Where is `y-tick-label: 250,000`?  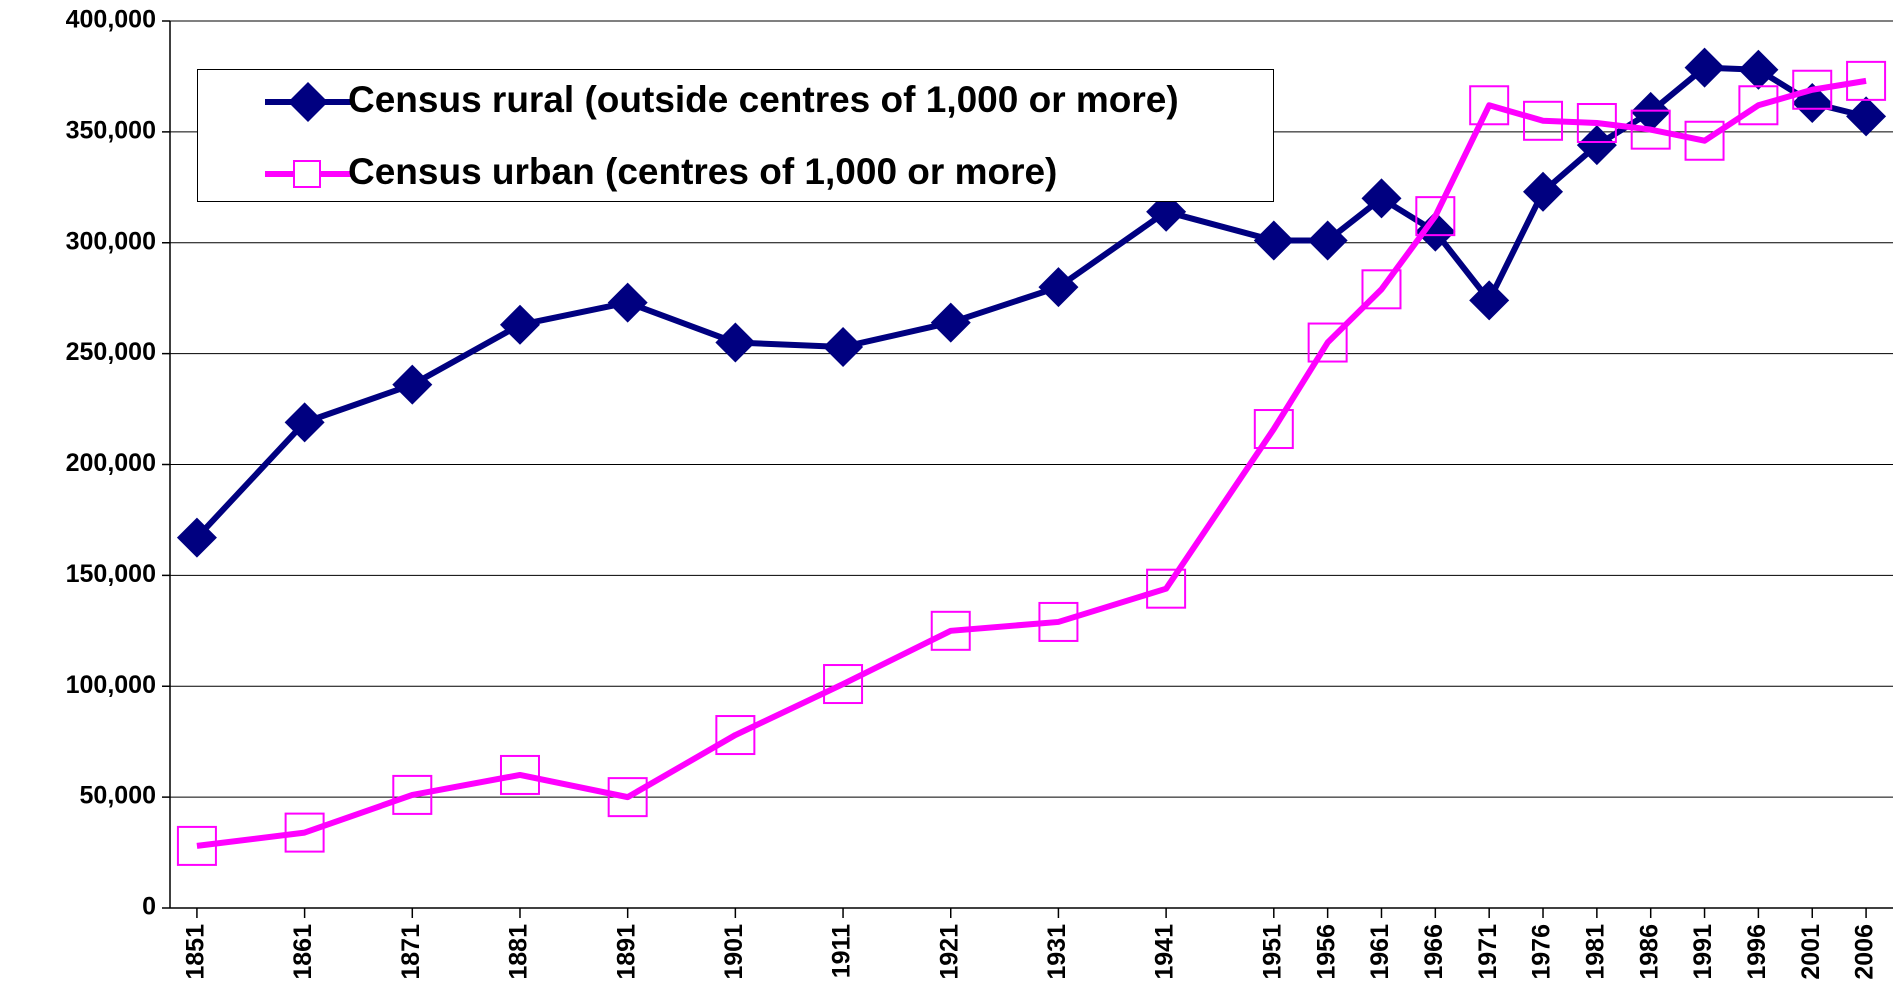 y-tick-label: 250,000 is located at coordinates (111, 352).